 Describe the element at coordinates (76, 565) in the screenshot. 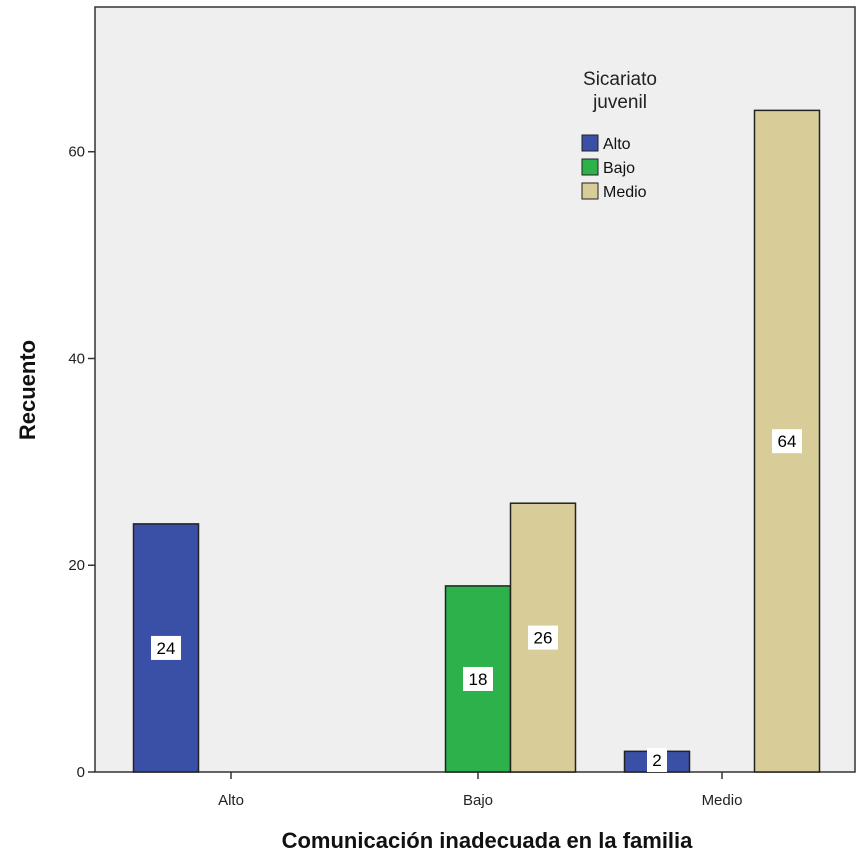

I see `y-tick-label: 20` at that location.